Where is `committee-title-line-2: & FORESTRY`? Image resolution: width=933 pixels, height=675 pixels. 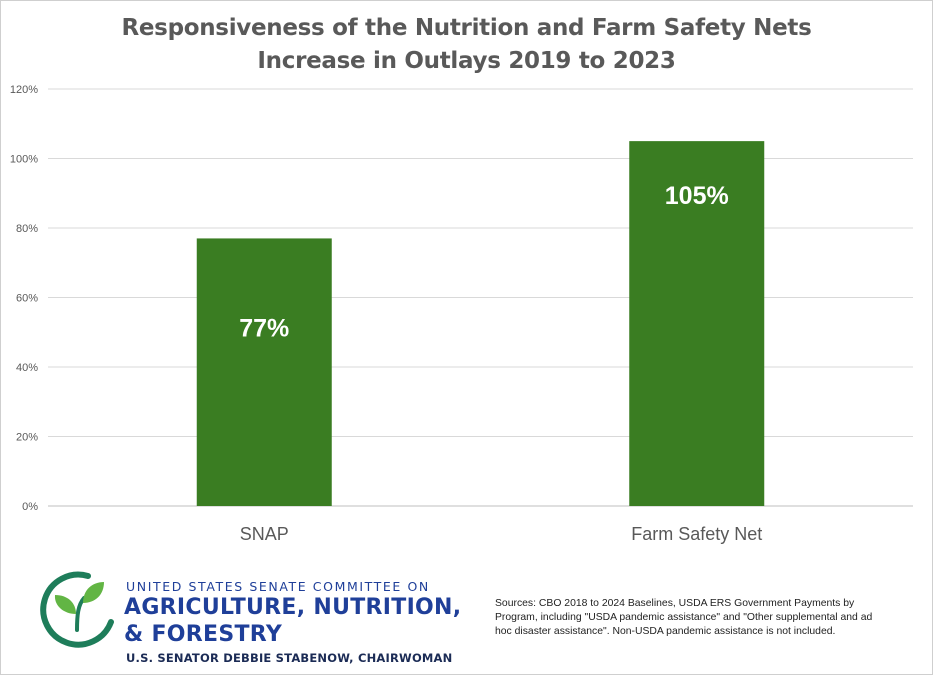
committee-title-line-2: & FORESTRY is located at coordinates (203, 634).